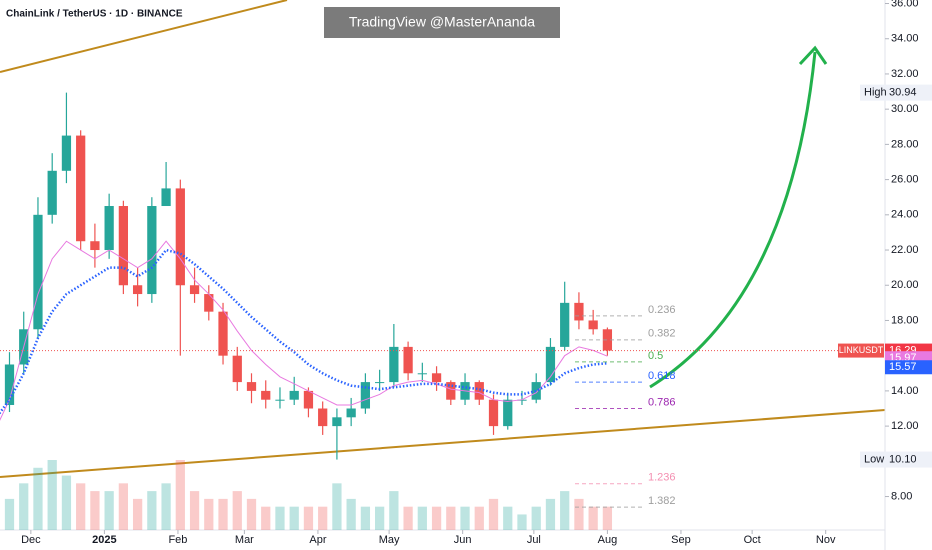 The image size is (932, 550). Describe the element at coordinates (905, 391) in the screenshot. I see `y-tick-label: 14.00` at that location.